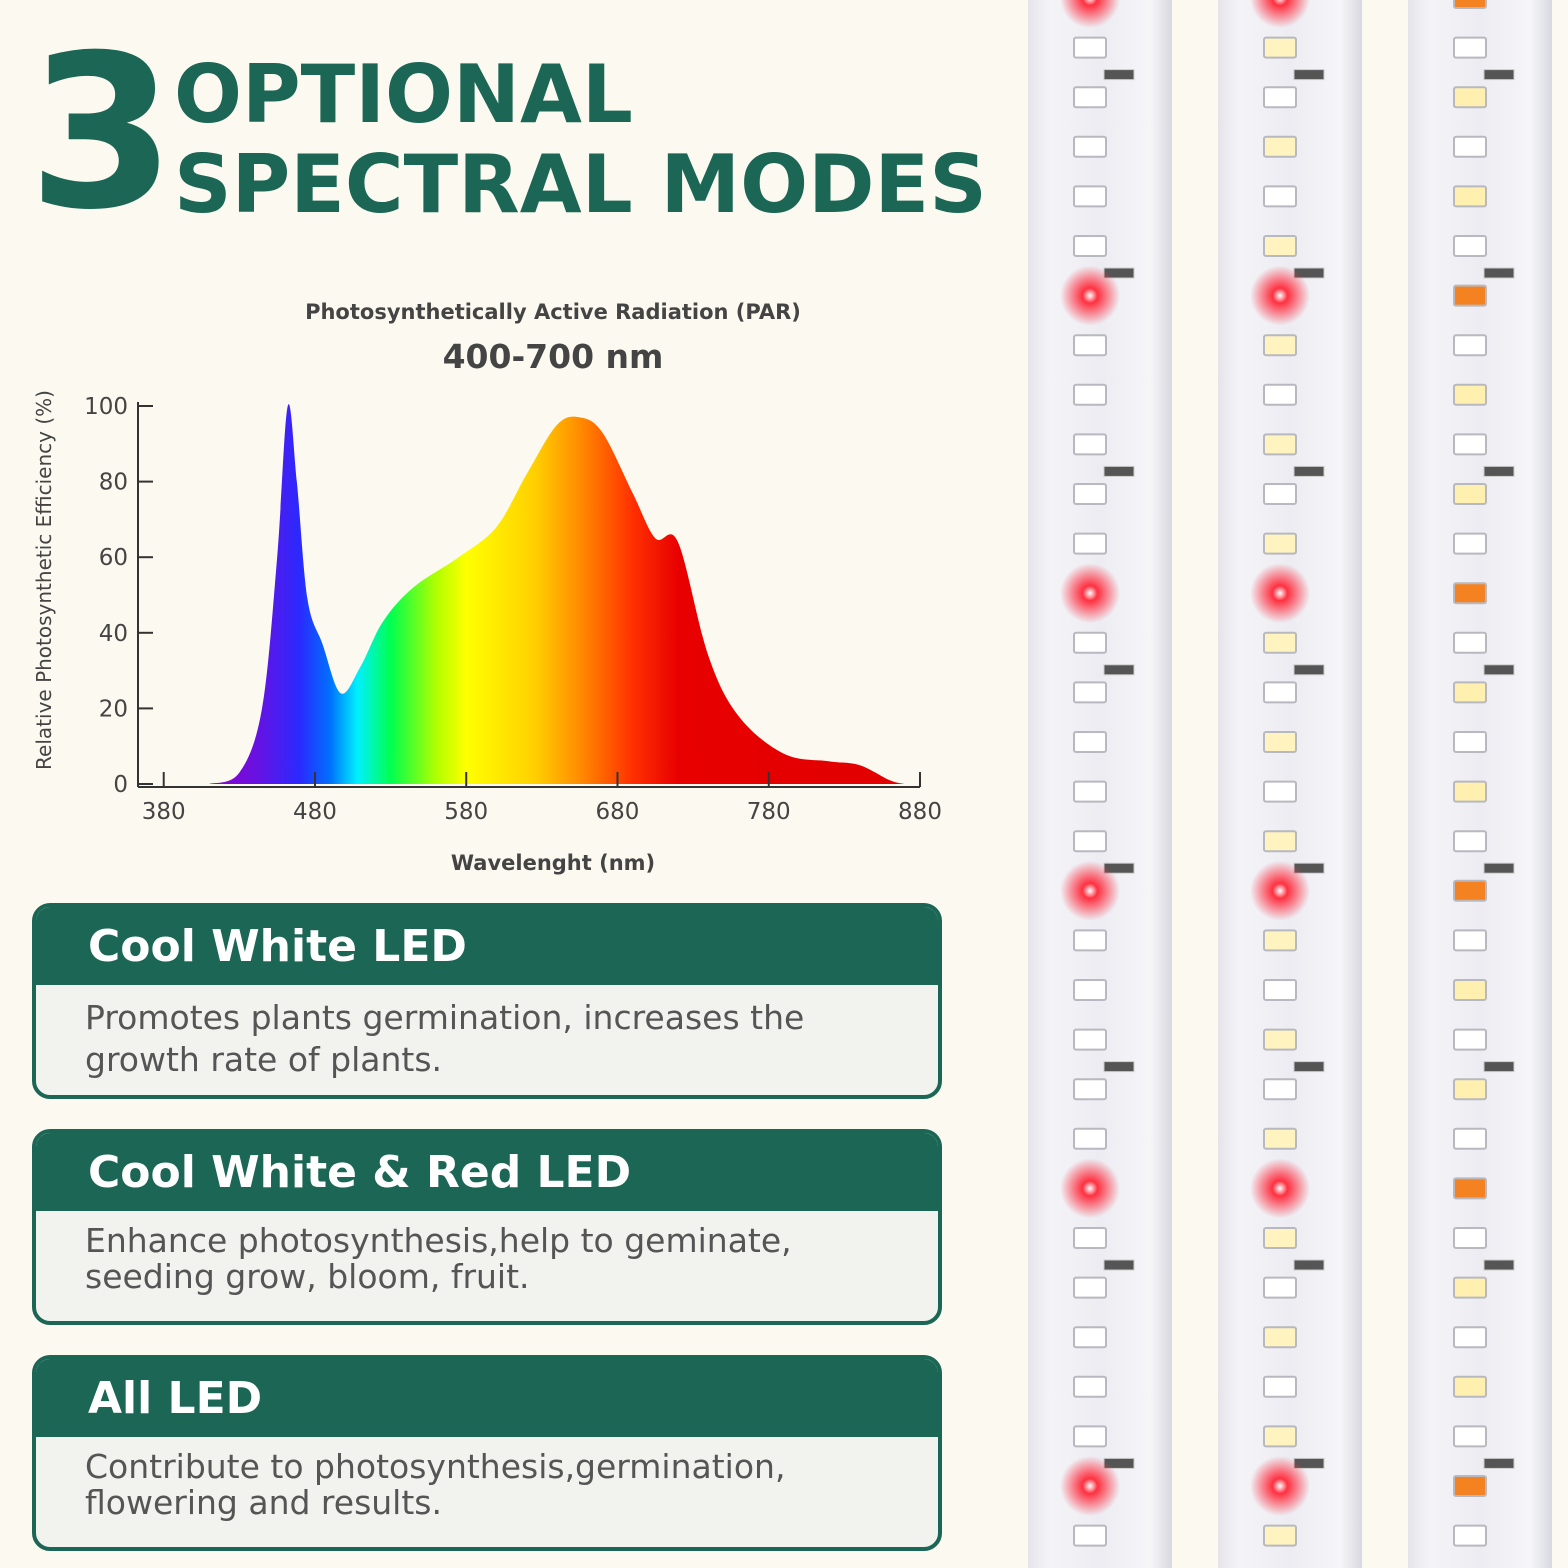 This screenshot has height=1568, width=1568. What do you see at coordinates (102, 132) in the screenshot?
I see `big-number: 3` at bounding box center [102, 132].